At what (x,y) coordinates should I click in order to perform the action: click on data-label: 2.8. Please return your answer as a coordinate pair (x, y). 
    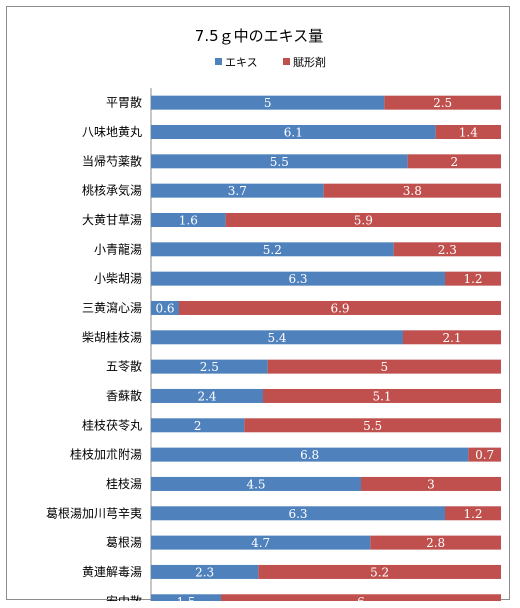
    Looking at the image, I should click on (435, 543).